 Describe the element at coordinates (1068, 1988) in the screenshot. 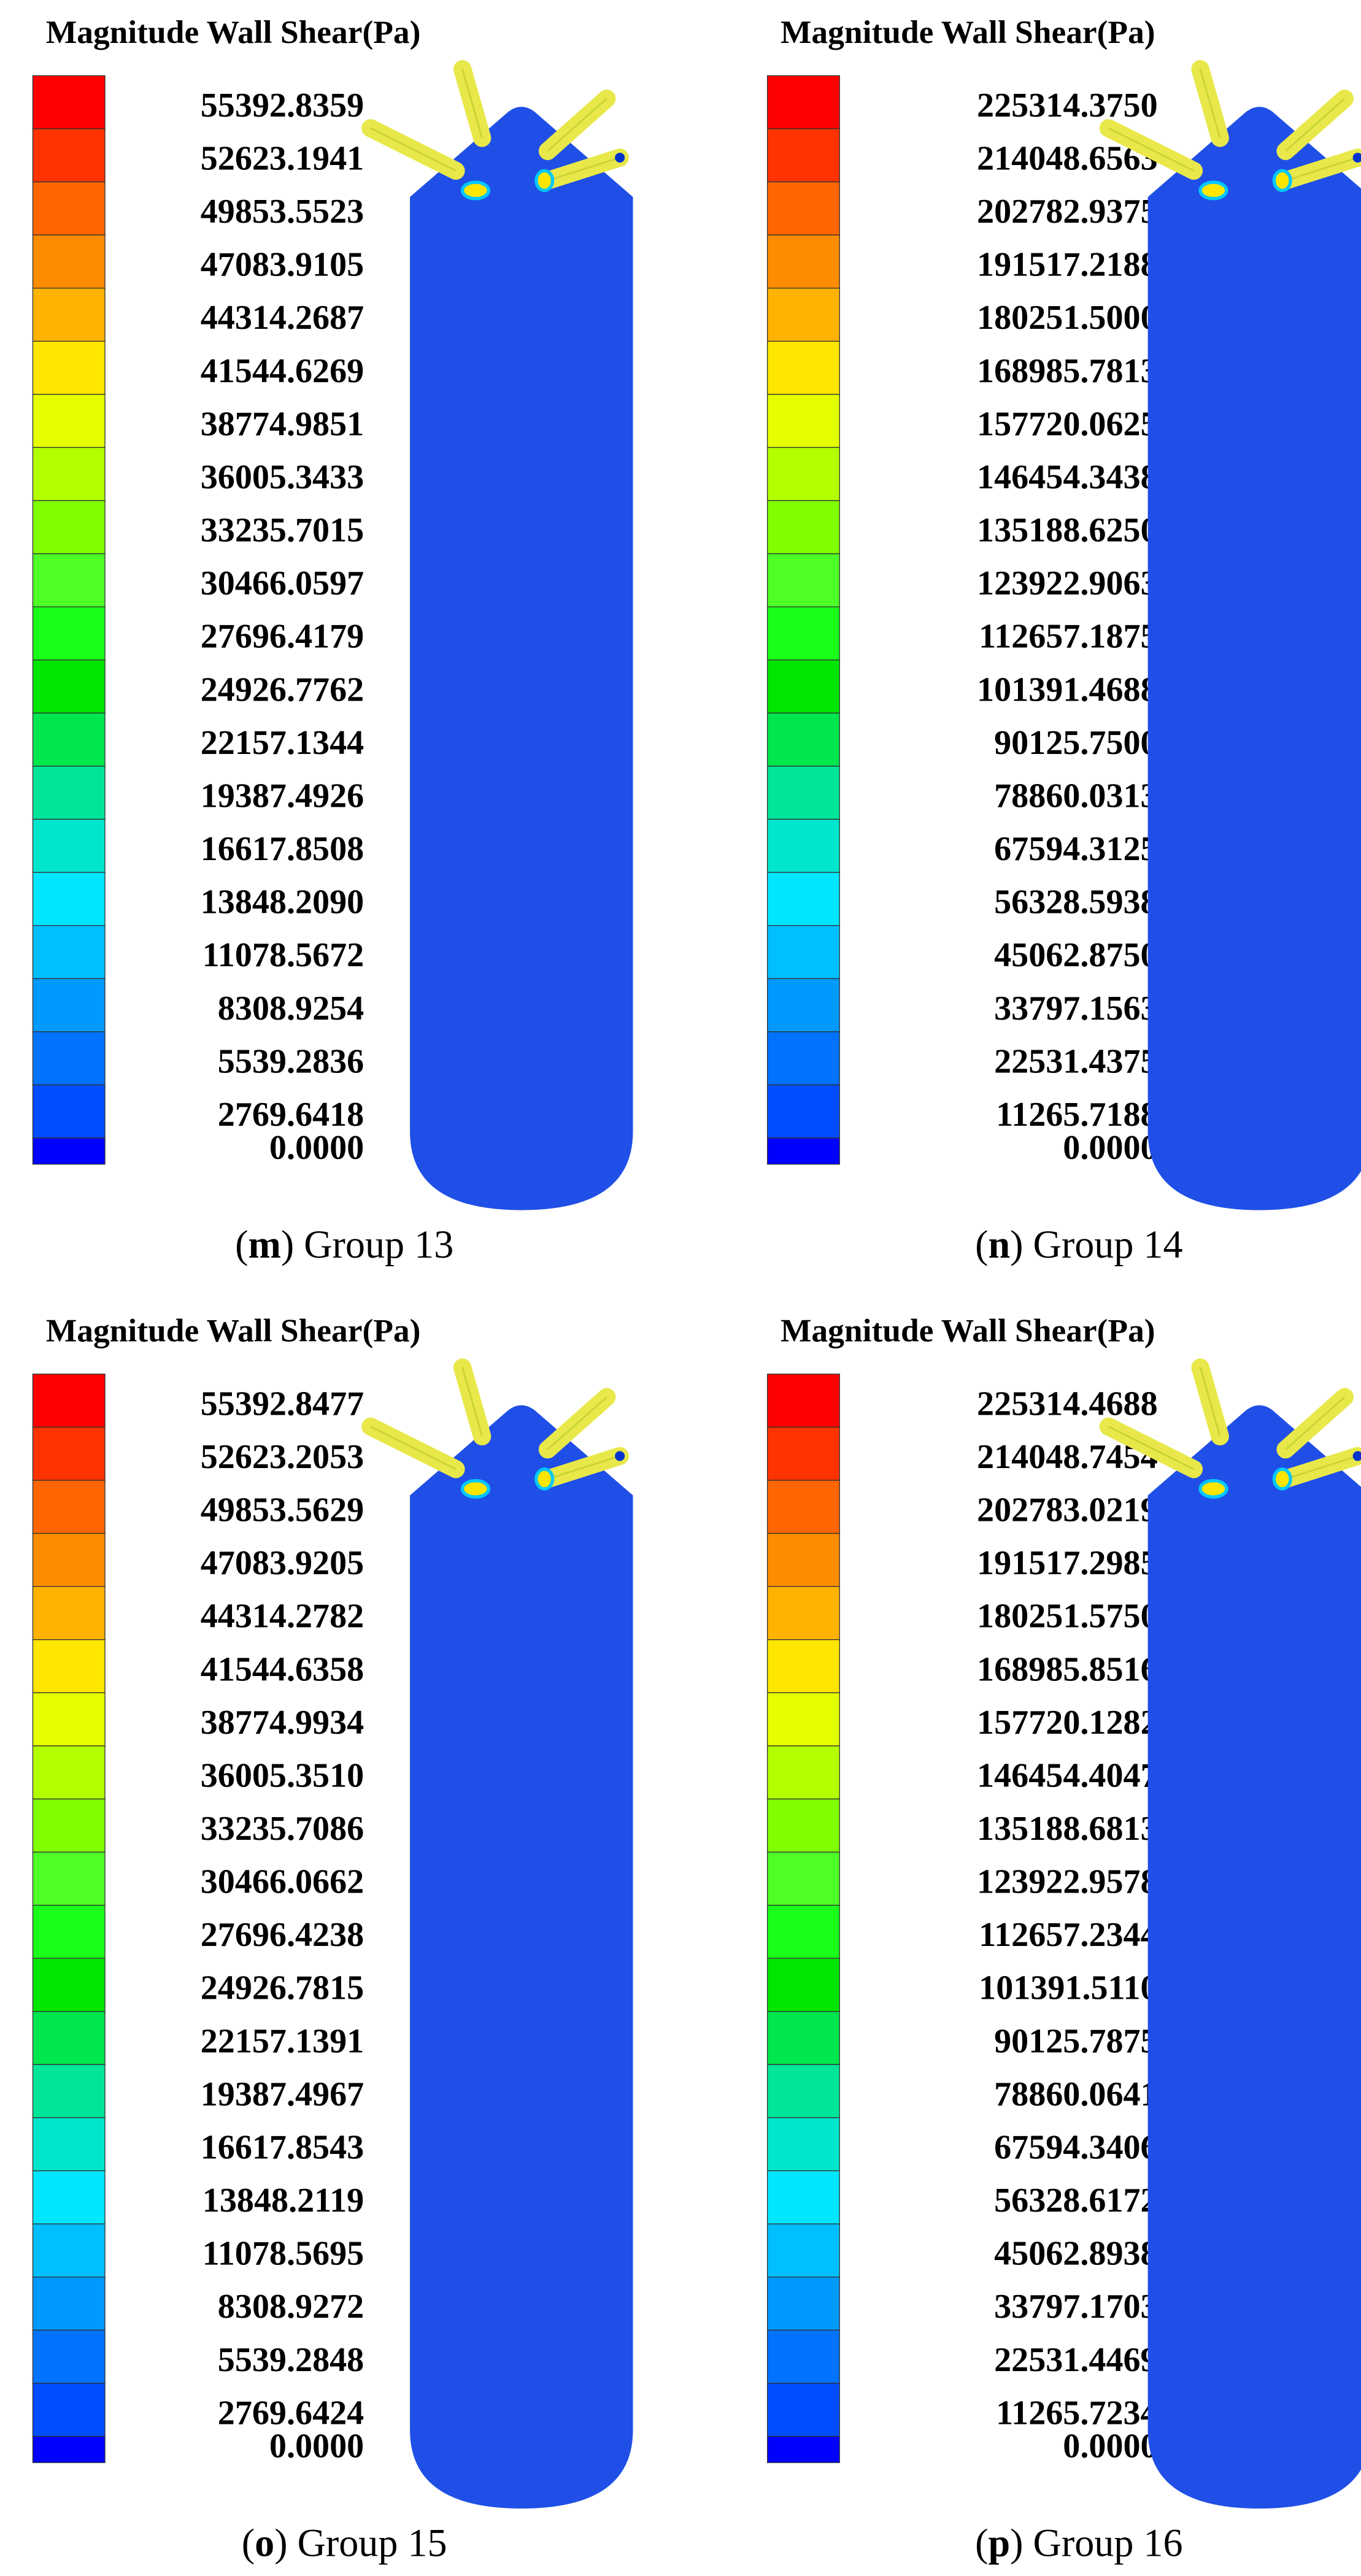

I see `level-label: 101391.5110` at that location.